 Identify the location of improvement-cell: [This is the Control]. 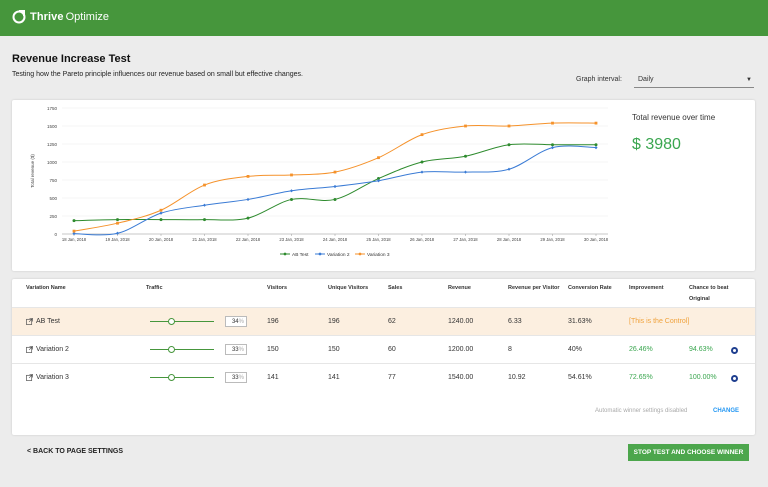
(659, 321).